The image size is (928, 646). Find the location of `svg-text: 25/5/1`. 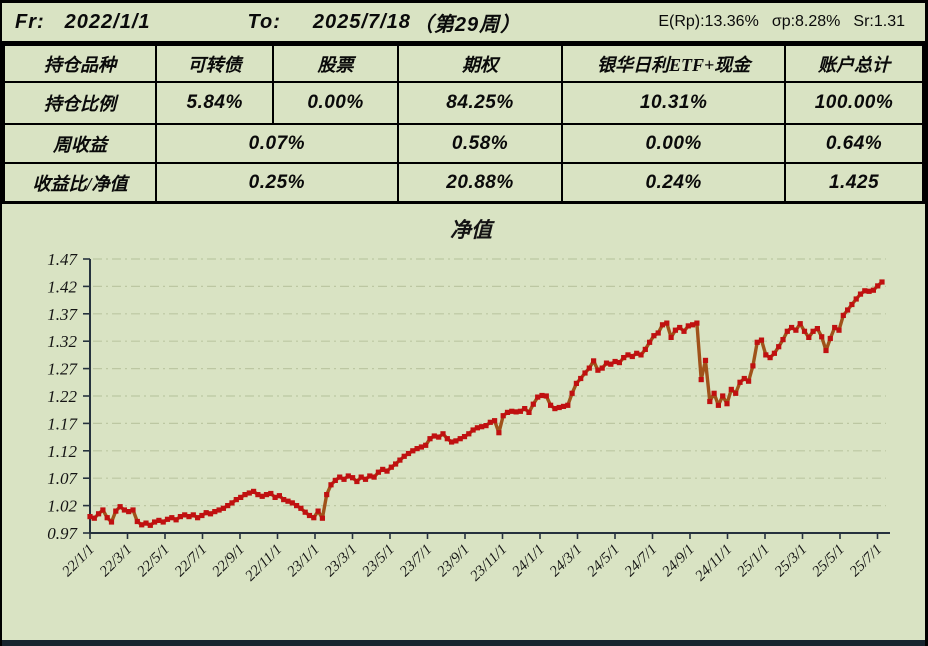

svg-text: 25/5/1 is located at coordinates (828, 561).